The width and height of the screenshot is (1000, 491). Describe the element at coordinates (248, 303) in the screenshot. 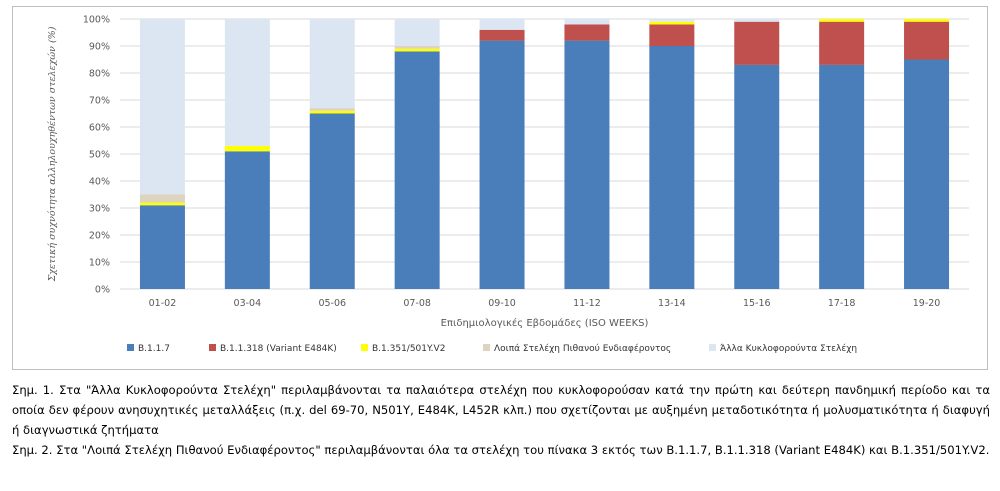

I see `x-tick-label: 03-04` at that location.